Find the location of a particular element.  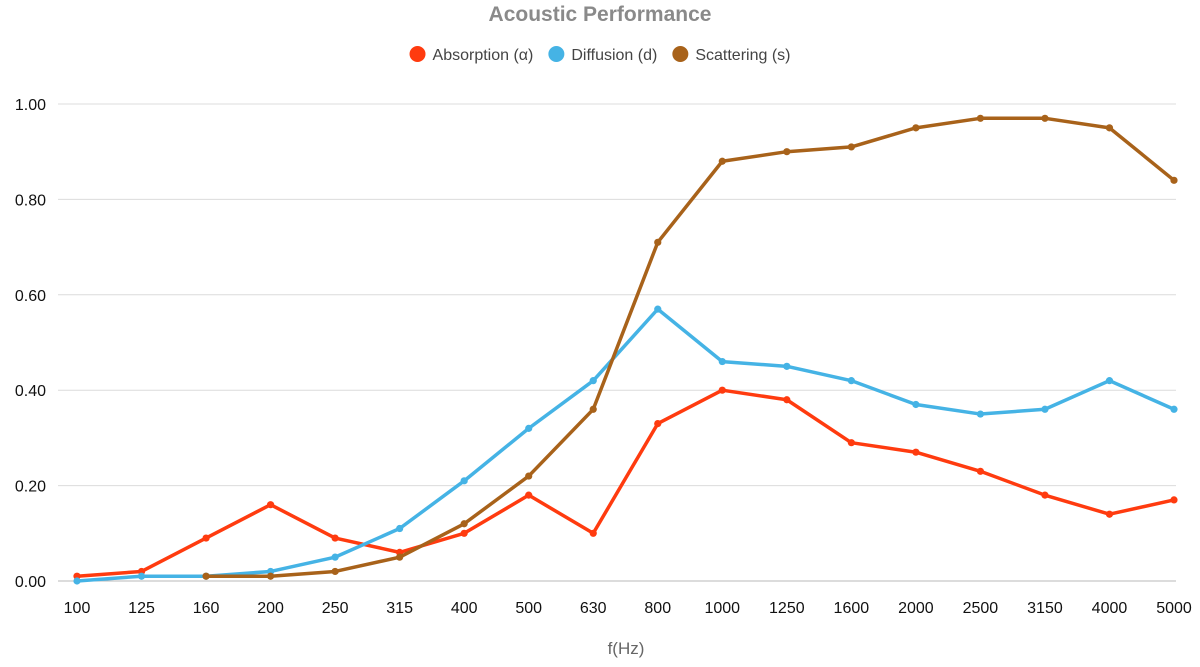

y-tick-label: 1.00 is located at coordinates (30, 105).